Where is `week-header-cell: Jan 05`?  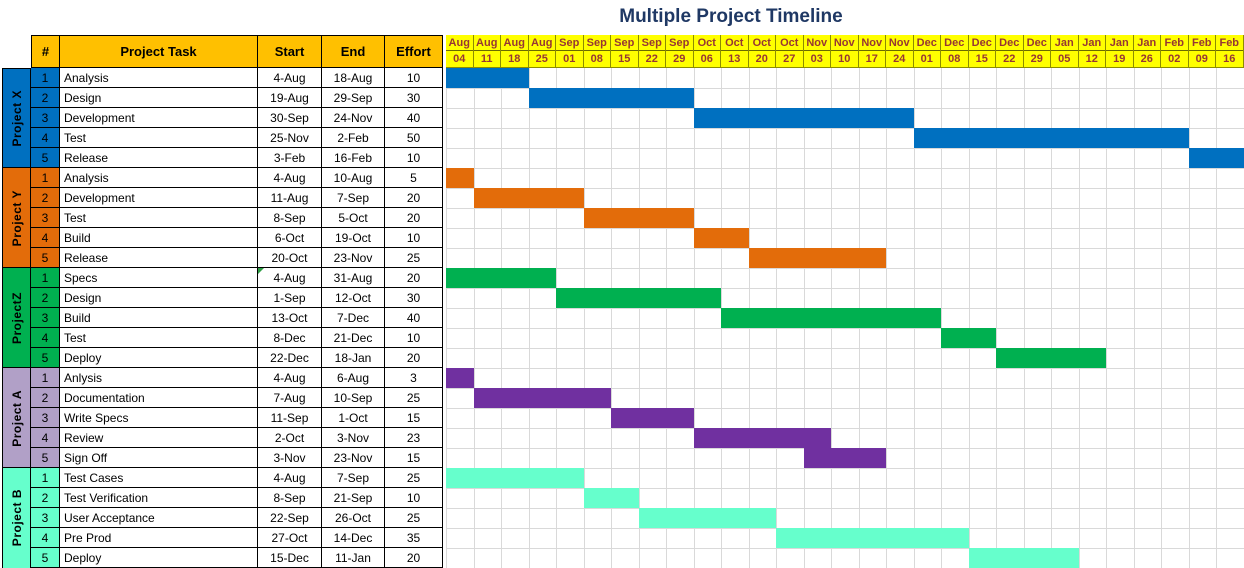 week-header-cell: Jan 05 is located at coordinates (1065, 51).